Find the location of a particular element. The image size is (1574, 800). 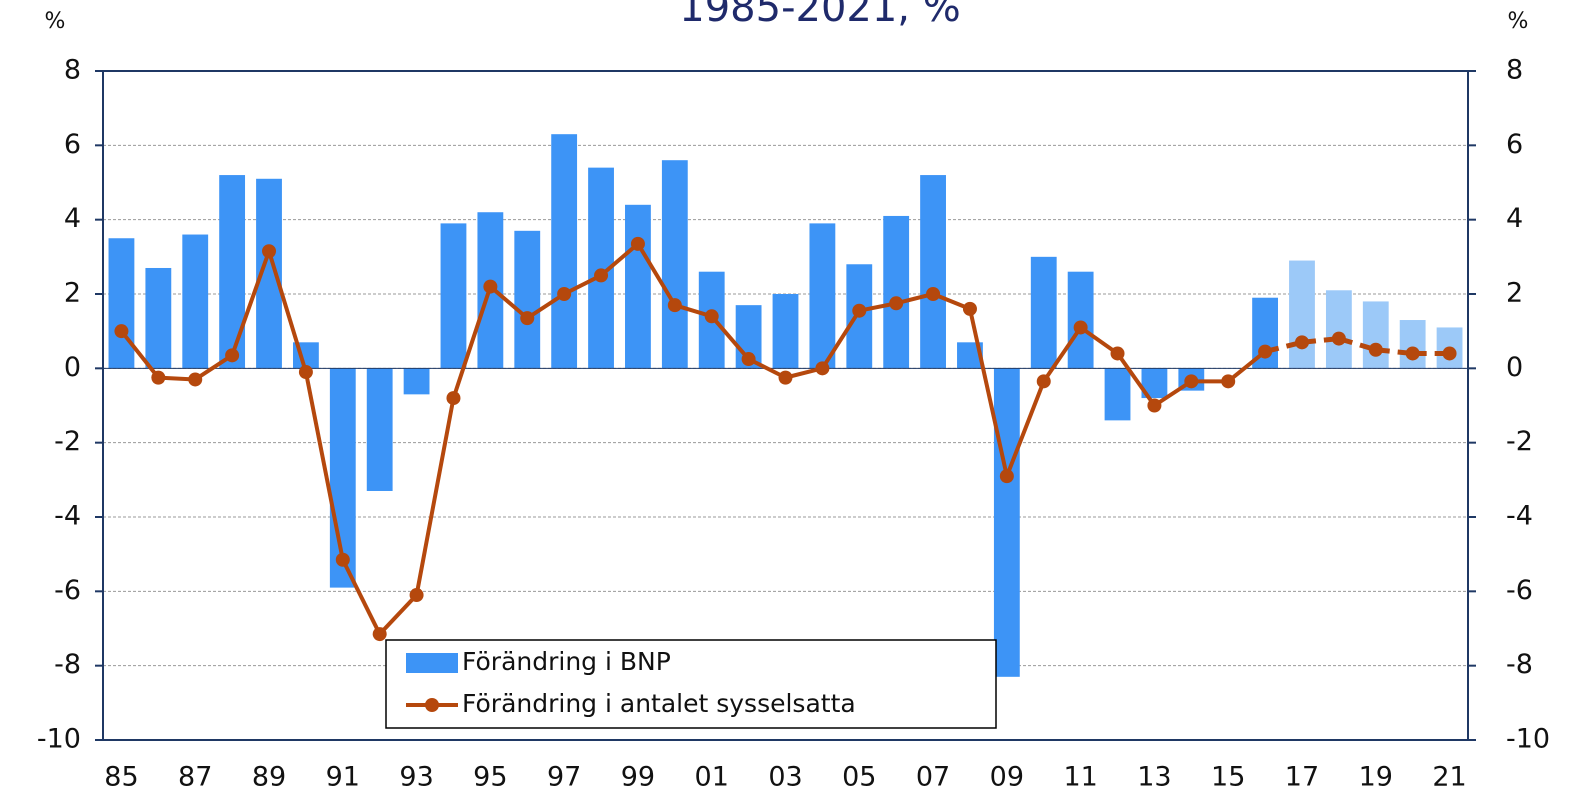

x-tick-label: 21 is located at coordinates (1449, 777).